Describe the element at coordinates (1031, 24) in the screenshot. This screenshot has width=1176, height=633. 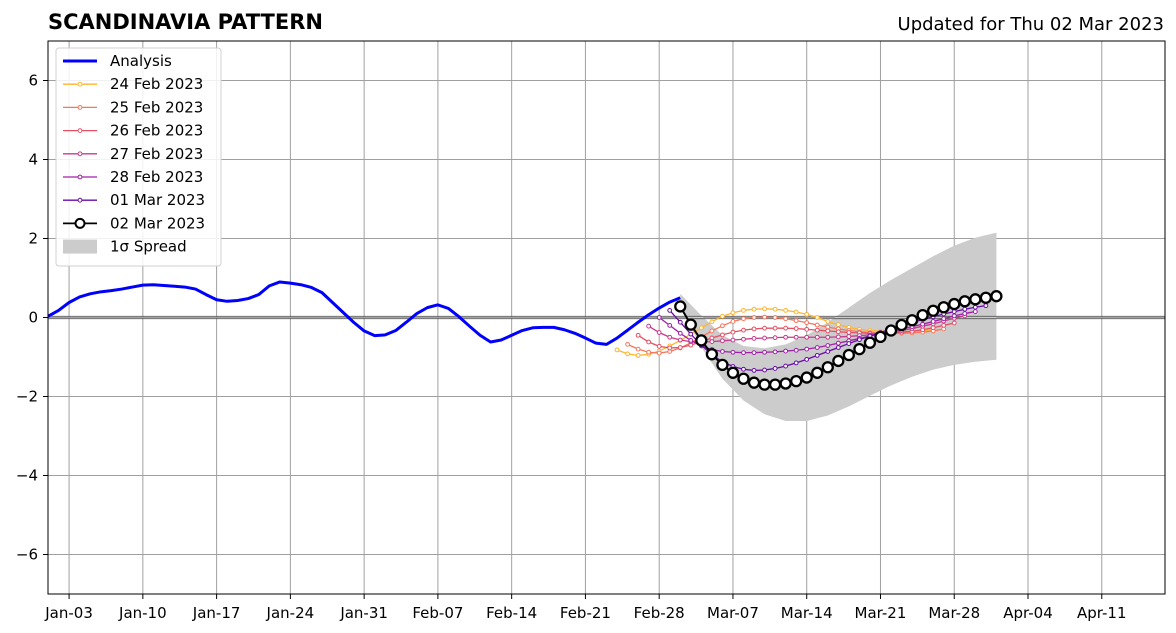
I see `chart-subtitle: Updated for Thu 02 Mar 2023` at that location.